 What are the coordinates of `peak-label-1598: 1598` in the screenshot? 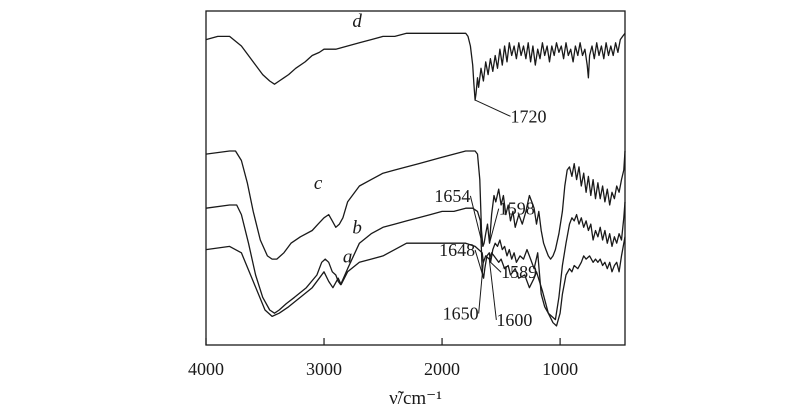 It's located at (517, 209).